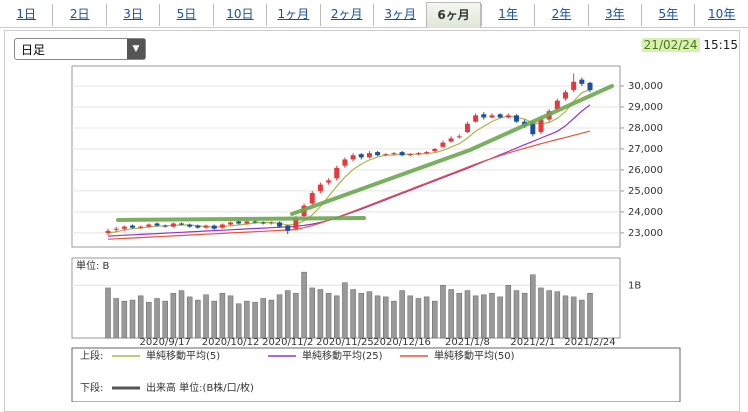 Image resolution: width=748 pixels, height=412 pixels. Describe the element at coordinates (165, 342) in the screenshot. I see `x-tick-label: 2020/9/17` at that location.